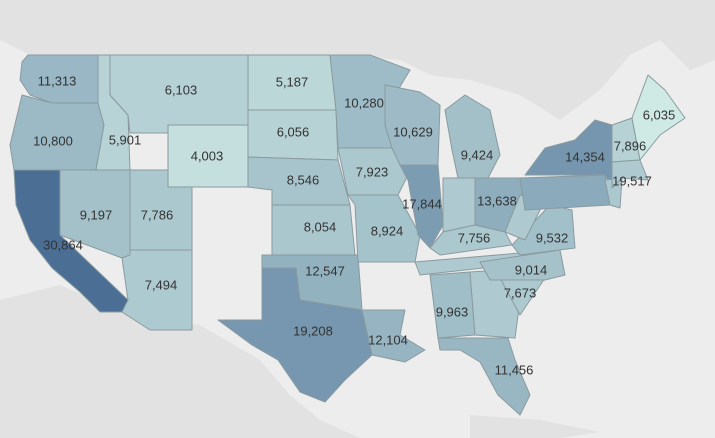 This screenshot has width=715, height=438. What do you see at coordinates (125, 139) in the screenshot?
I see `label-id: 5,901` at bounding box center [125, 139].